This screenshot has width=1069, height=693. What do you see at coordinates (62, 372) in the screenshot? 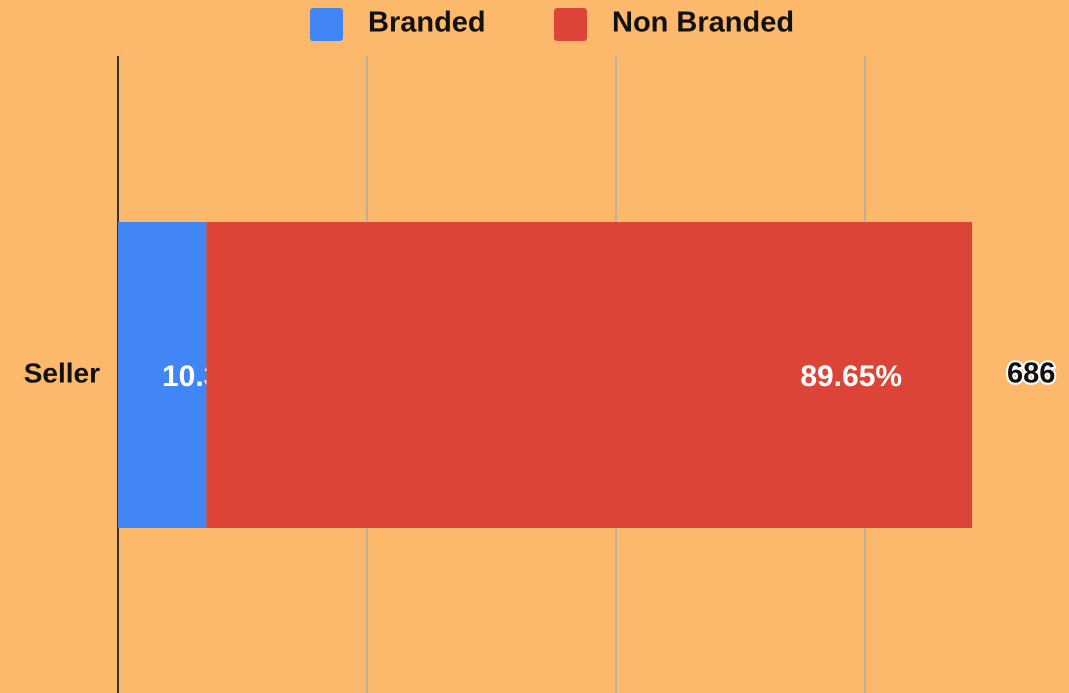
I see `category-label: Seller` at bounding box center [62, 372].